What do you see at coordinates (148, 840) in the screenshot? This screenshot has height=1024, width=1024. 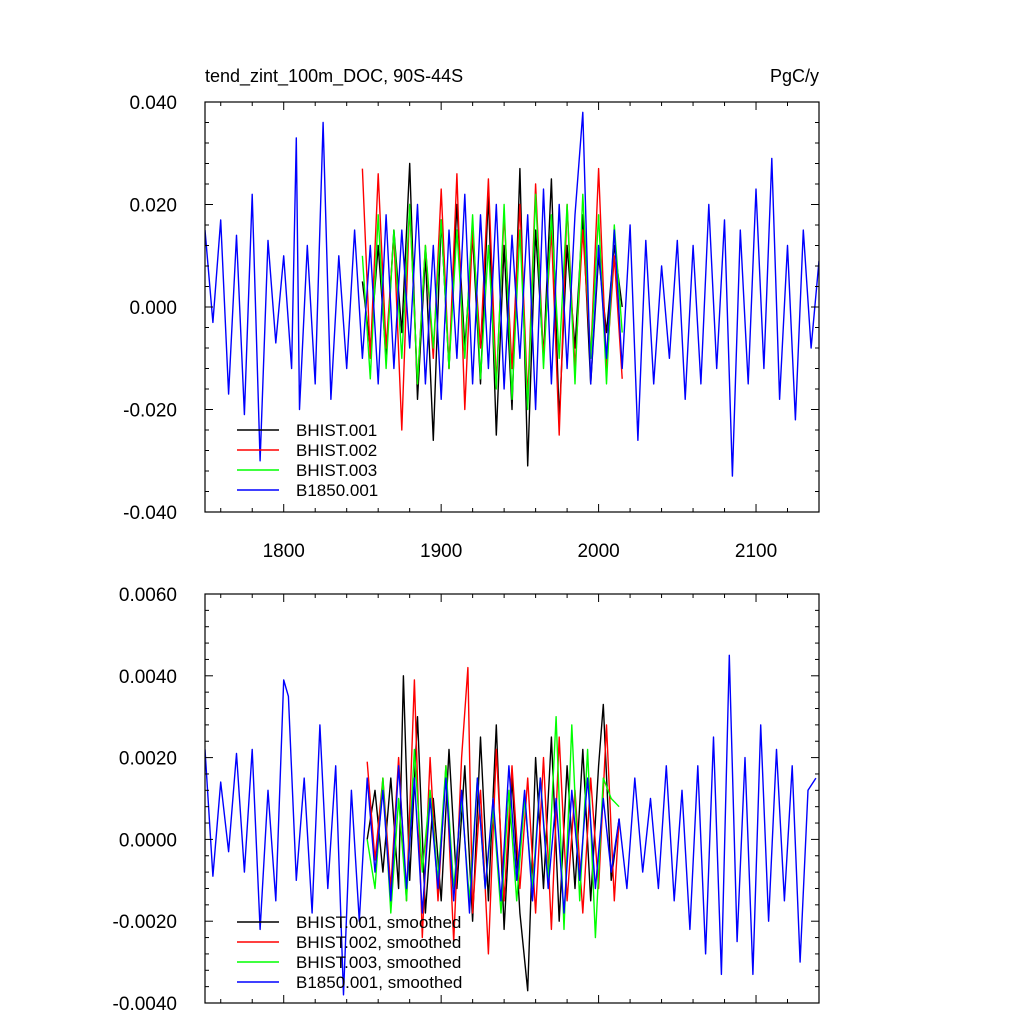 I see `y-tick-label: 0.0000` at bounding box center [148, 840].